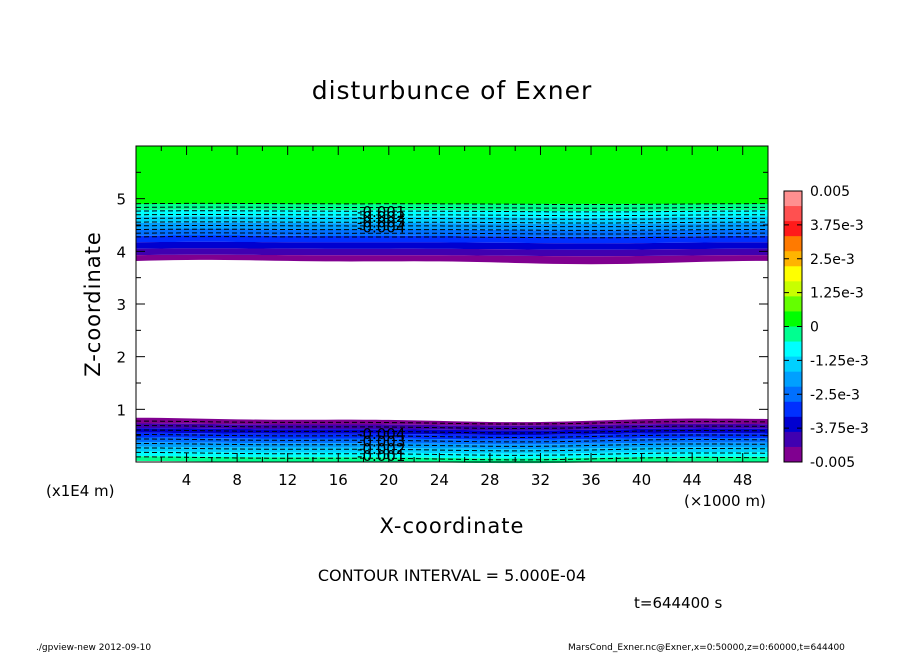  I want to click on x-tick-label: 4, so click(187, 480).